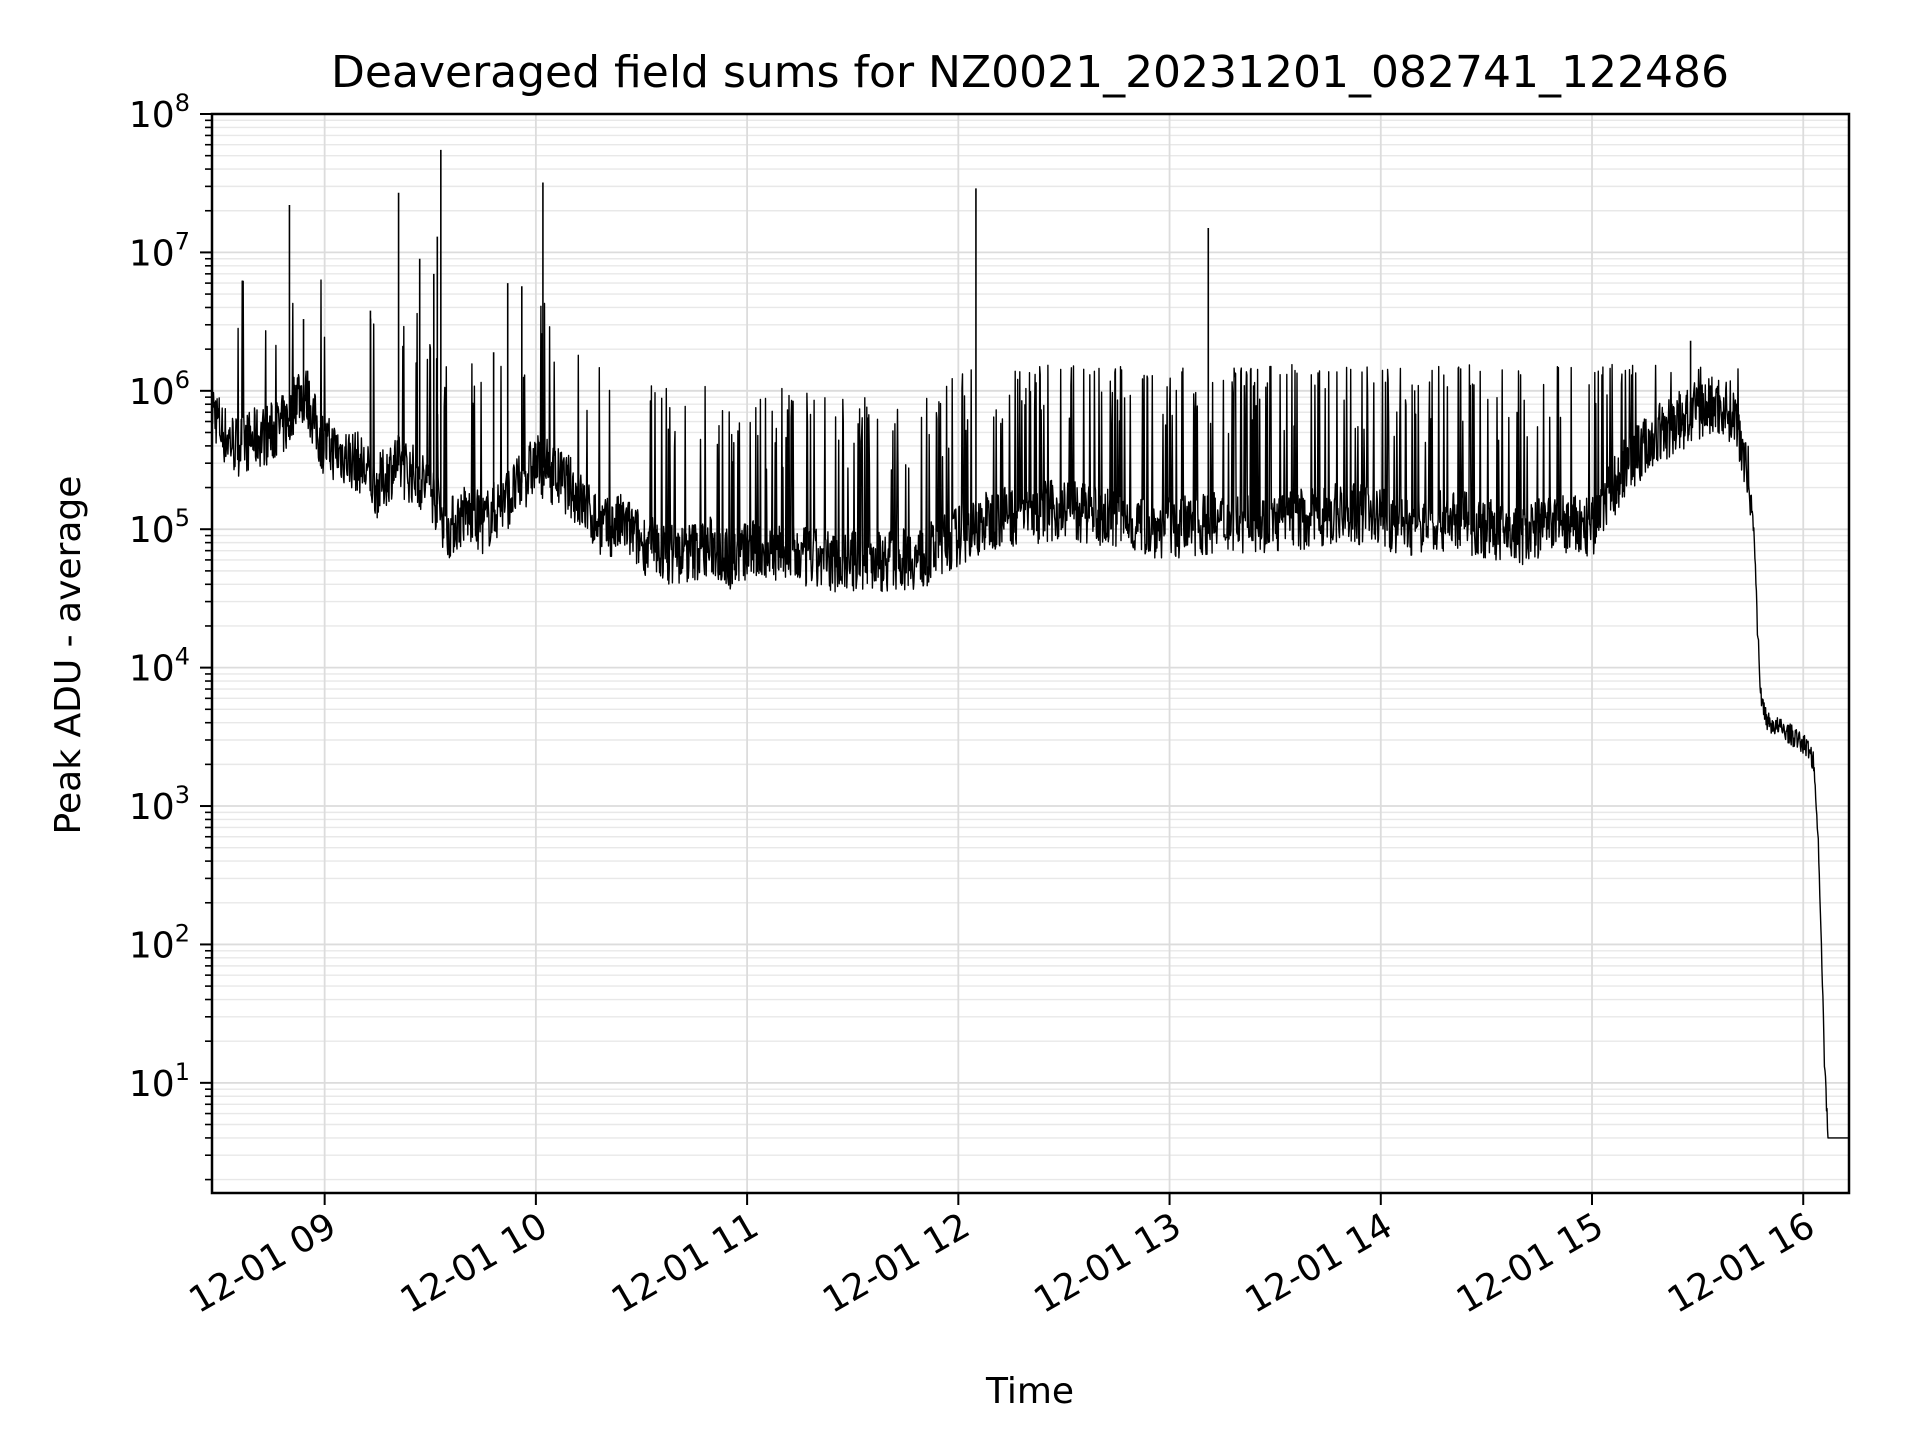 Image resolution: width=1920 pixels, height=1440 pixels. What do you see at coordinates (182, 241) in the screenshot?
I see `y-tick-label-exponent: 7` at bounding box center [182, 241].